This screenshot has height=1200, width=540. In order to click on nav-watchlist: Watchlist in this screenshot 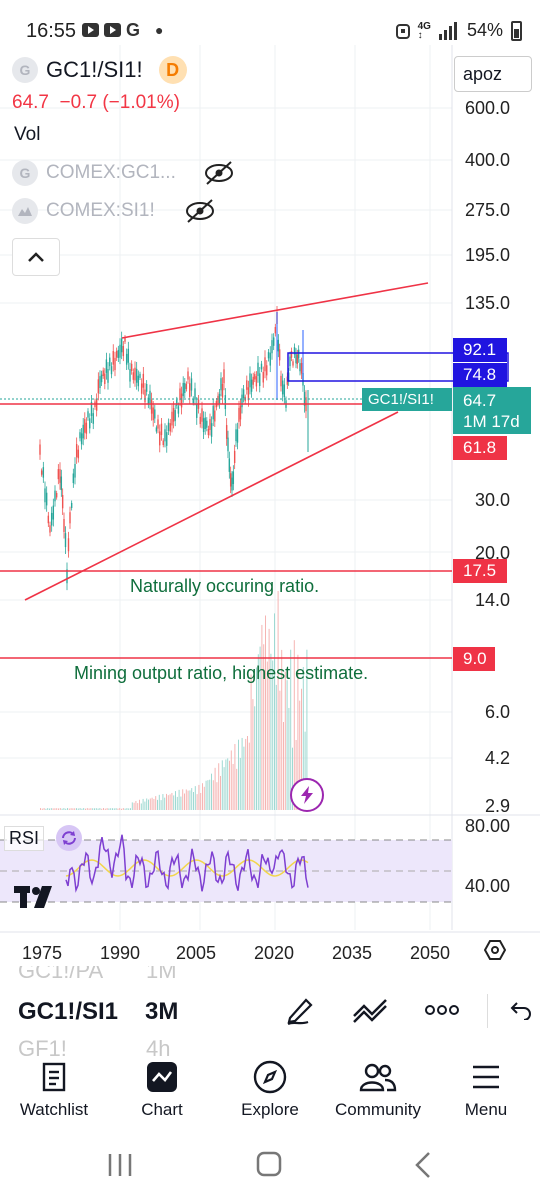, I will do `click(54, 1088)`.